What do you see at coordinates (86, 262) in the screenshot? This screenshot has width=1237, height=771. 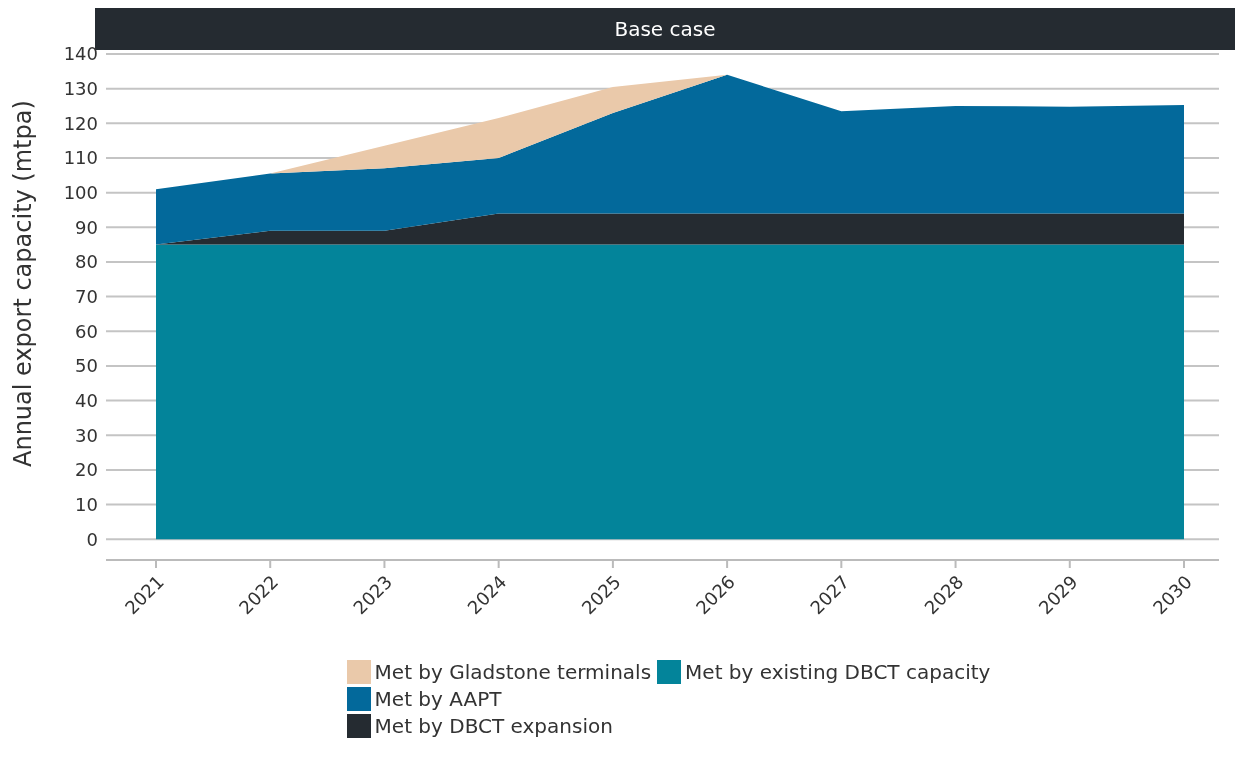 I see `y-tick-label: 80` at bounding box center [86, 262].